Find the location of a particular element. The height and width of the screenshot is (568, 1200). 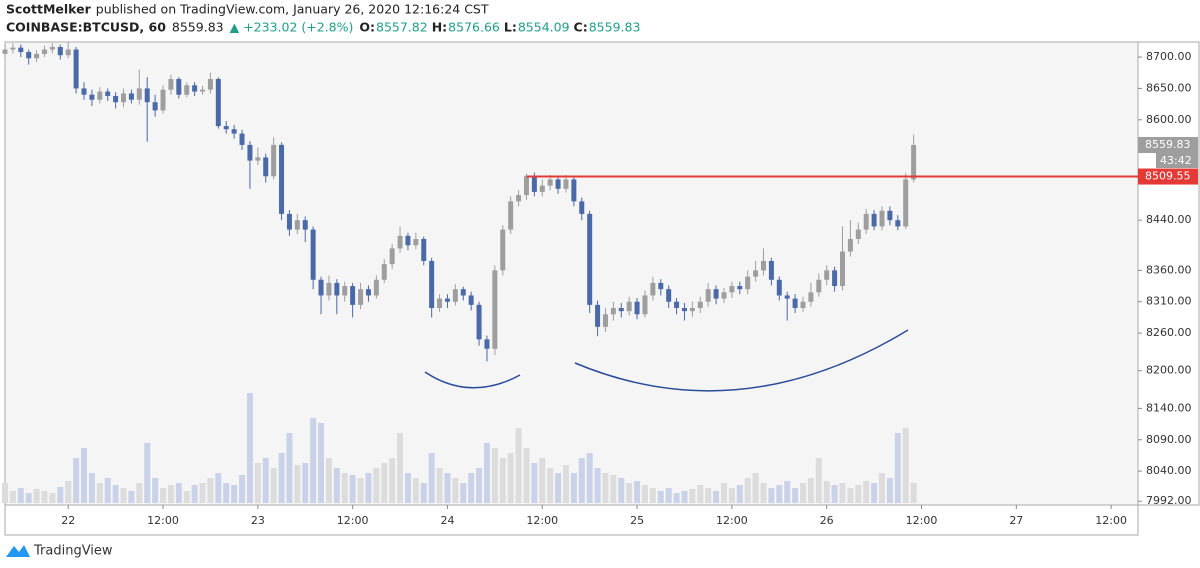

change: ▲ +233.02 (+2.8%) is located at coordinates (292, 27).